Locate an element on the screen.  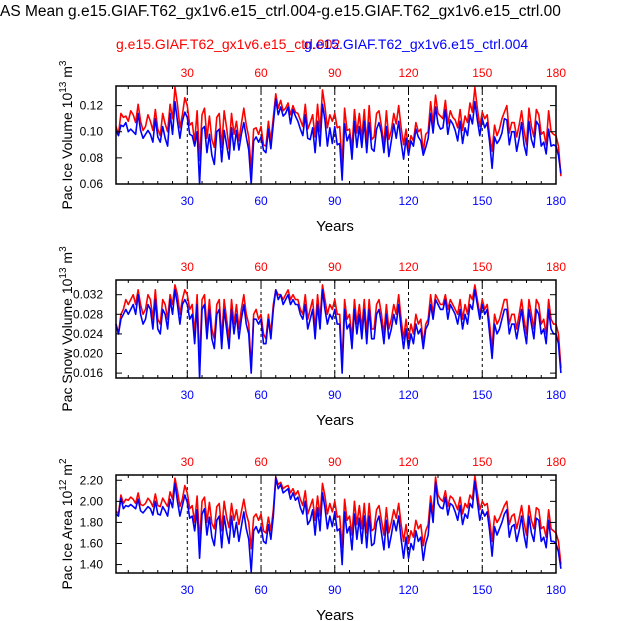
y-tick-label: 0.016 is located at coordinates (88, 373).